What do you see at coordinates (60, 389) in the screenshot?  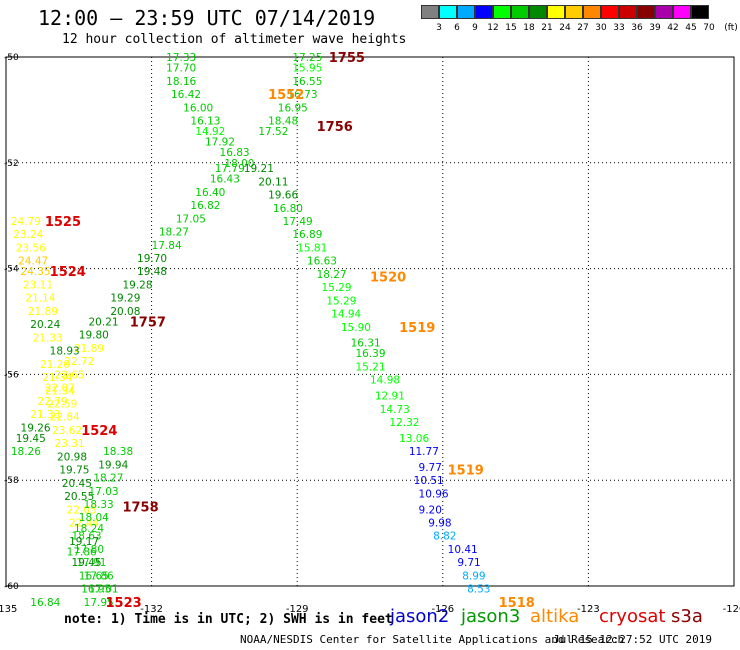 I see `wave-height-value: 22.07` at bounding box center [60, 389].